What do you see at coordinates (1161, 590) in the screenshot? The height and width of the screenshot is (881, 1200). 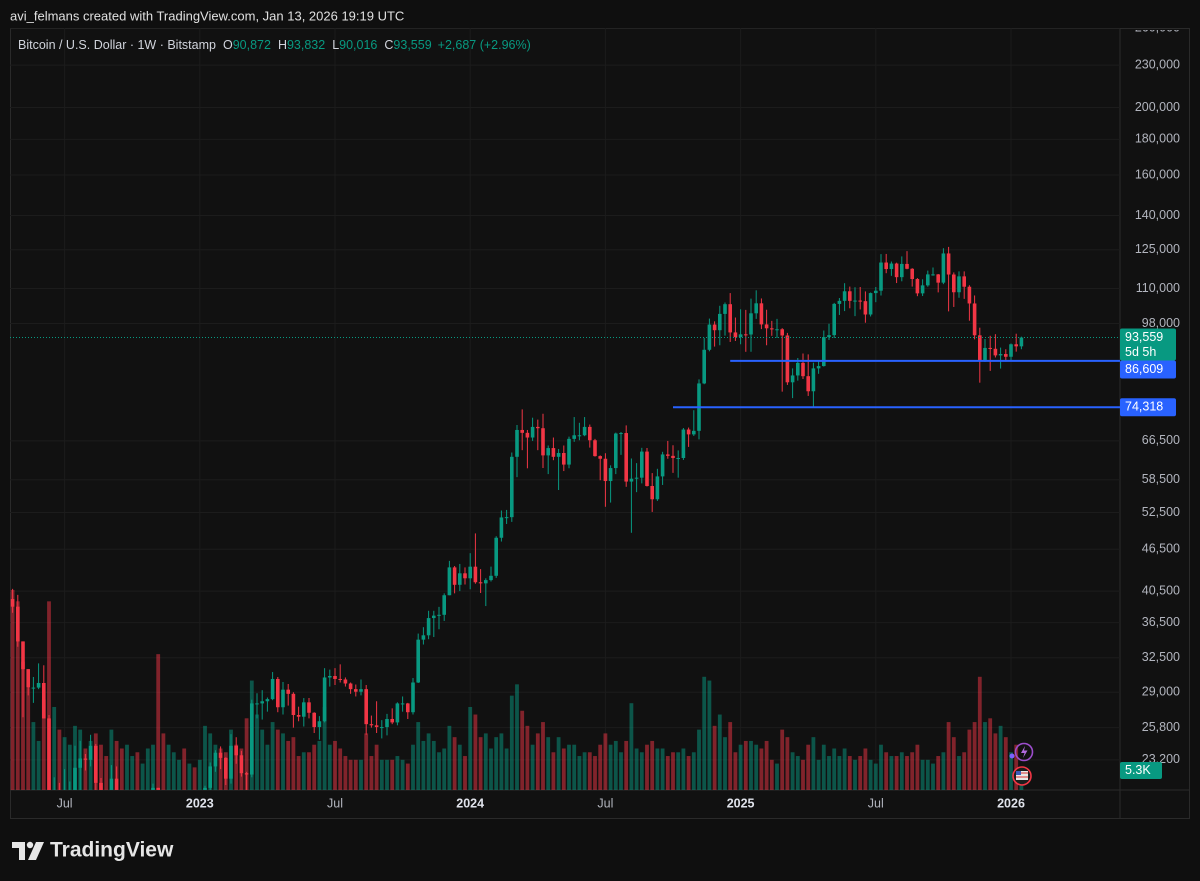 I see `y-tick-label: 40,500` at bounding box center [1161, 590].